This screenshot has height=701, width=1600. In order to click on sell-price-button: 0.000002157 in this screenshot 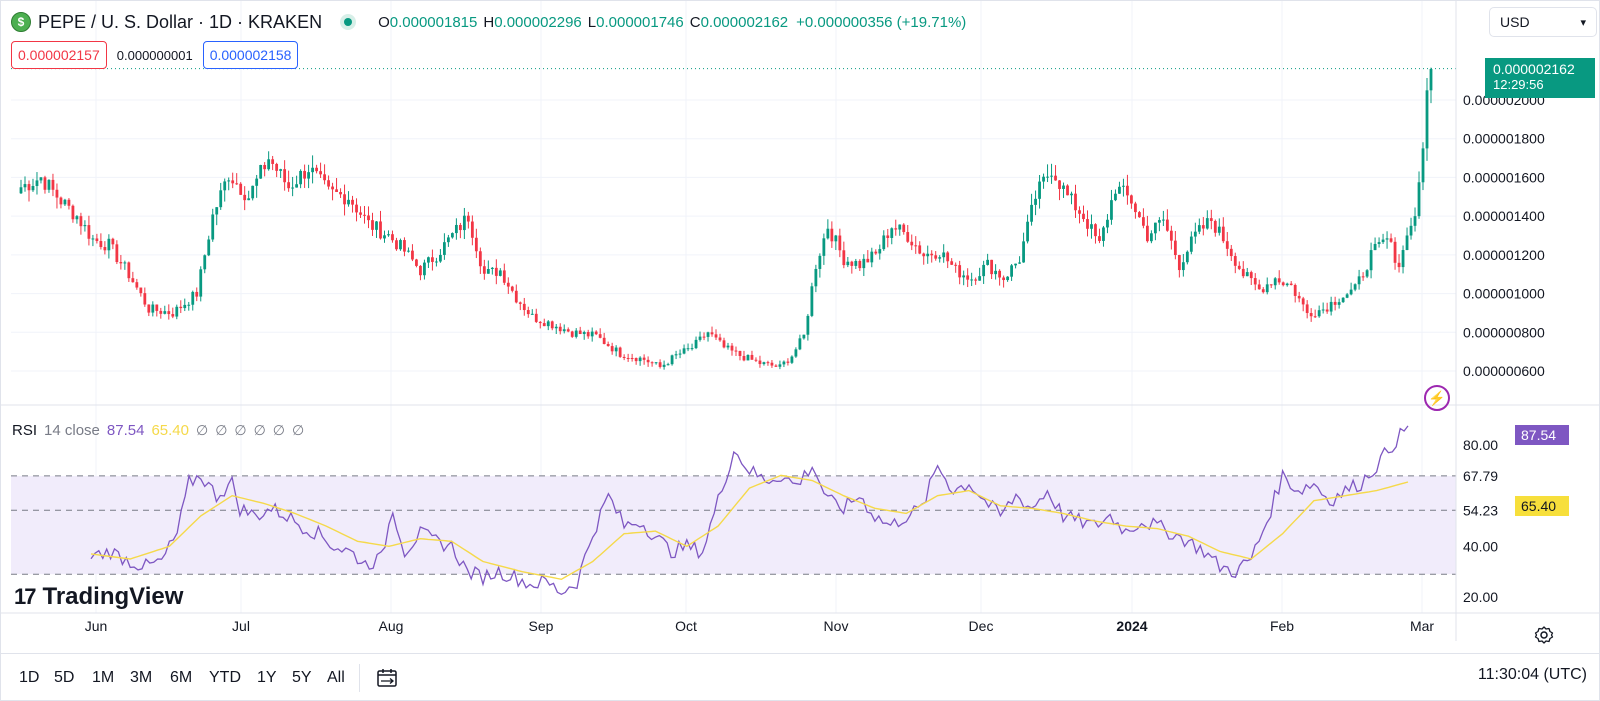, I will do `click(59, 55)`.